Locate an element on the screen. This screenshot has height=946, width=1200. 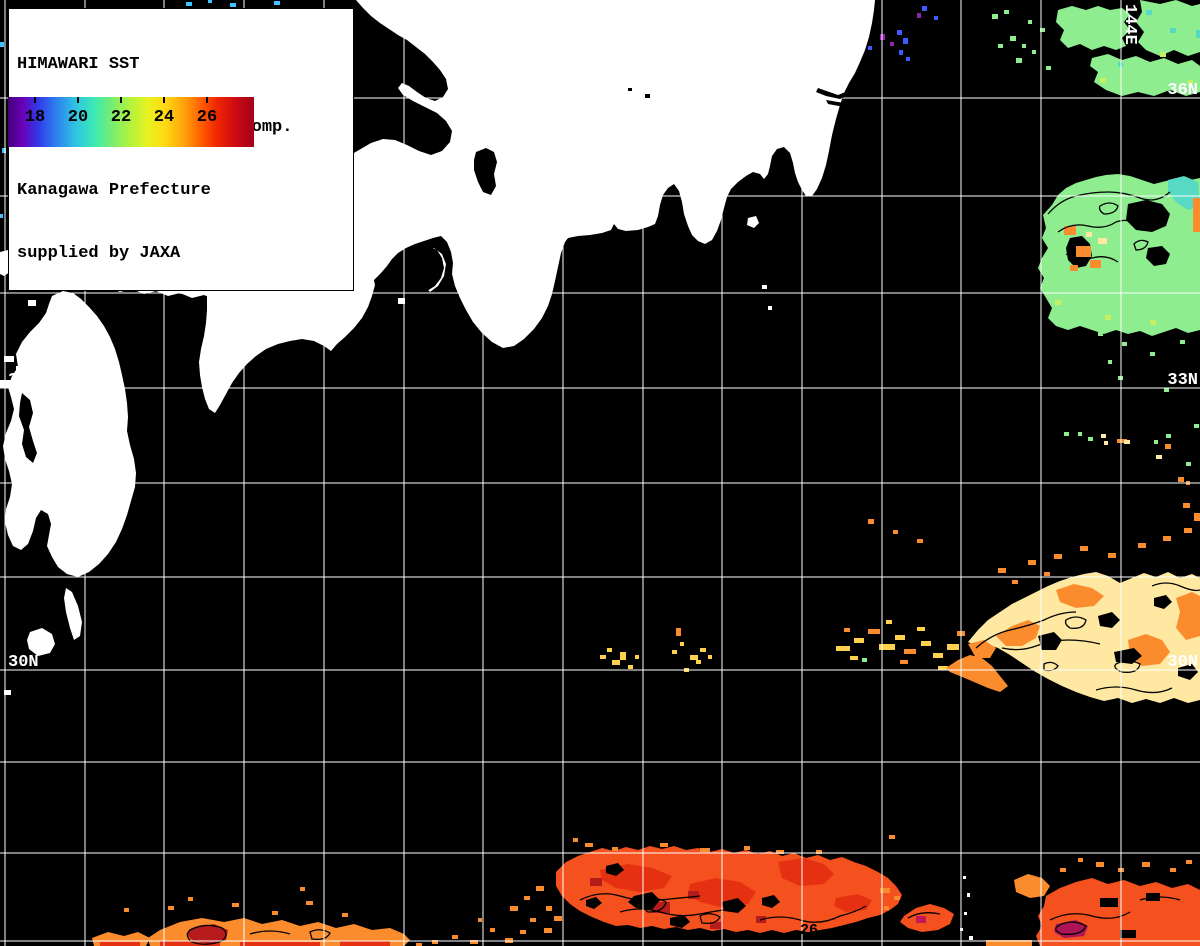
info-credit: supplied by JAXA is located at coordinates (99, 253).